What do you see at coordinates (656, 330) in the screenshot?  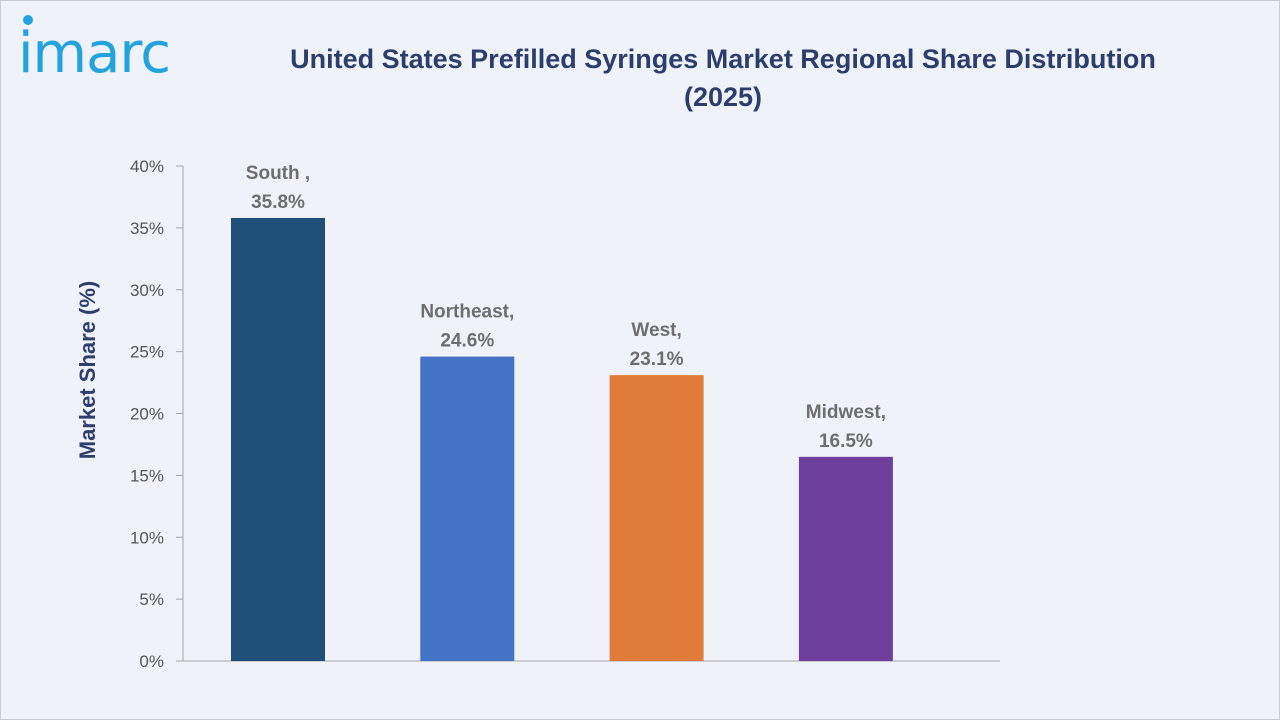 I see `bar-category-label: West,` at bounding box center [656, 330].